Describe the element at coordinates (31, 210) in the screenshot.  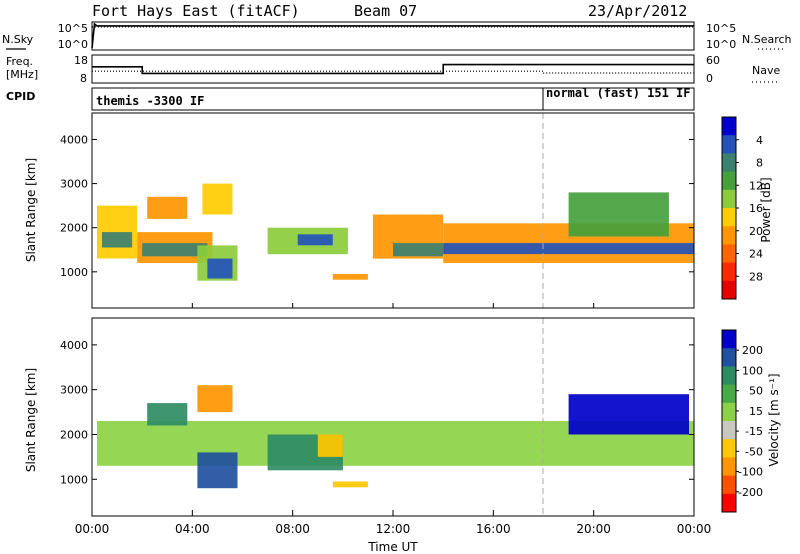
I see `power-ylabel: Slant Range [km]` at that location.